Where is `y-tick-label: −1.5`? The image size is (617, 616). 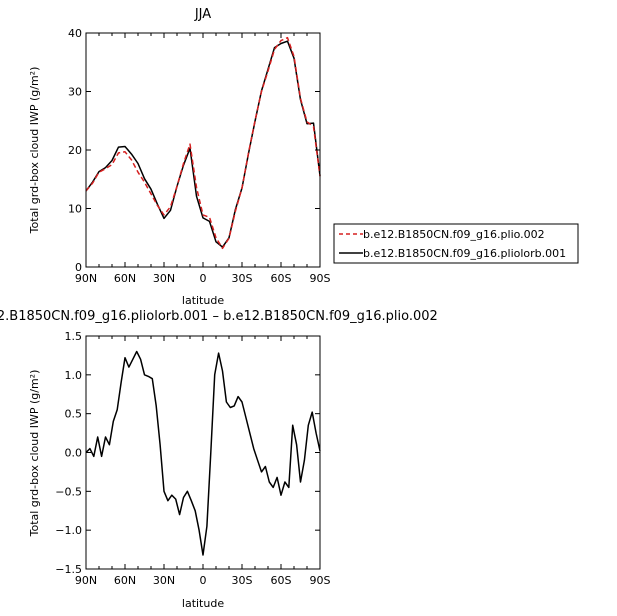 y-tick-label: −1.5 is located at coordinates (68, 569).